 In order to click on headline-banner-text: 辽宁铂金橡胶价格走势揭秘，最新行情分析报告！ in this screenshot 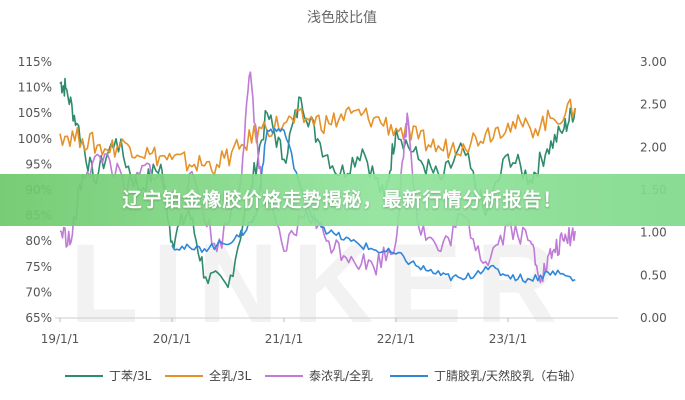, I will do `click(342, 200)`.